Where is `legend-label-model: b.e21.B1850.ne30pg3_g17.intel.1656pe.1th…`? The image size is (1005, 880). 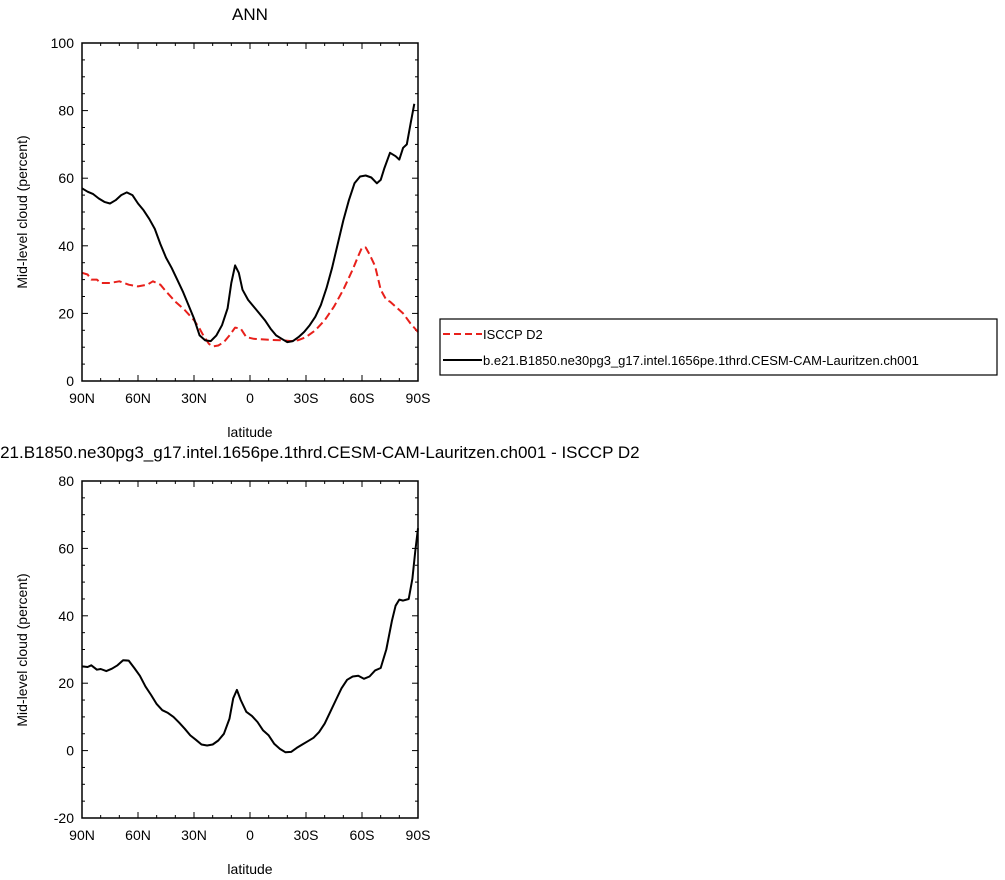 legend-label-model: b.e21.B1850.ne30pg3_g17.intel.1656pe.1th… is located at coordinates (701, 360).